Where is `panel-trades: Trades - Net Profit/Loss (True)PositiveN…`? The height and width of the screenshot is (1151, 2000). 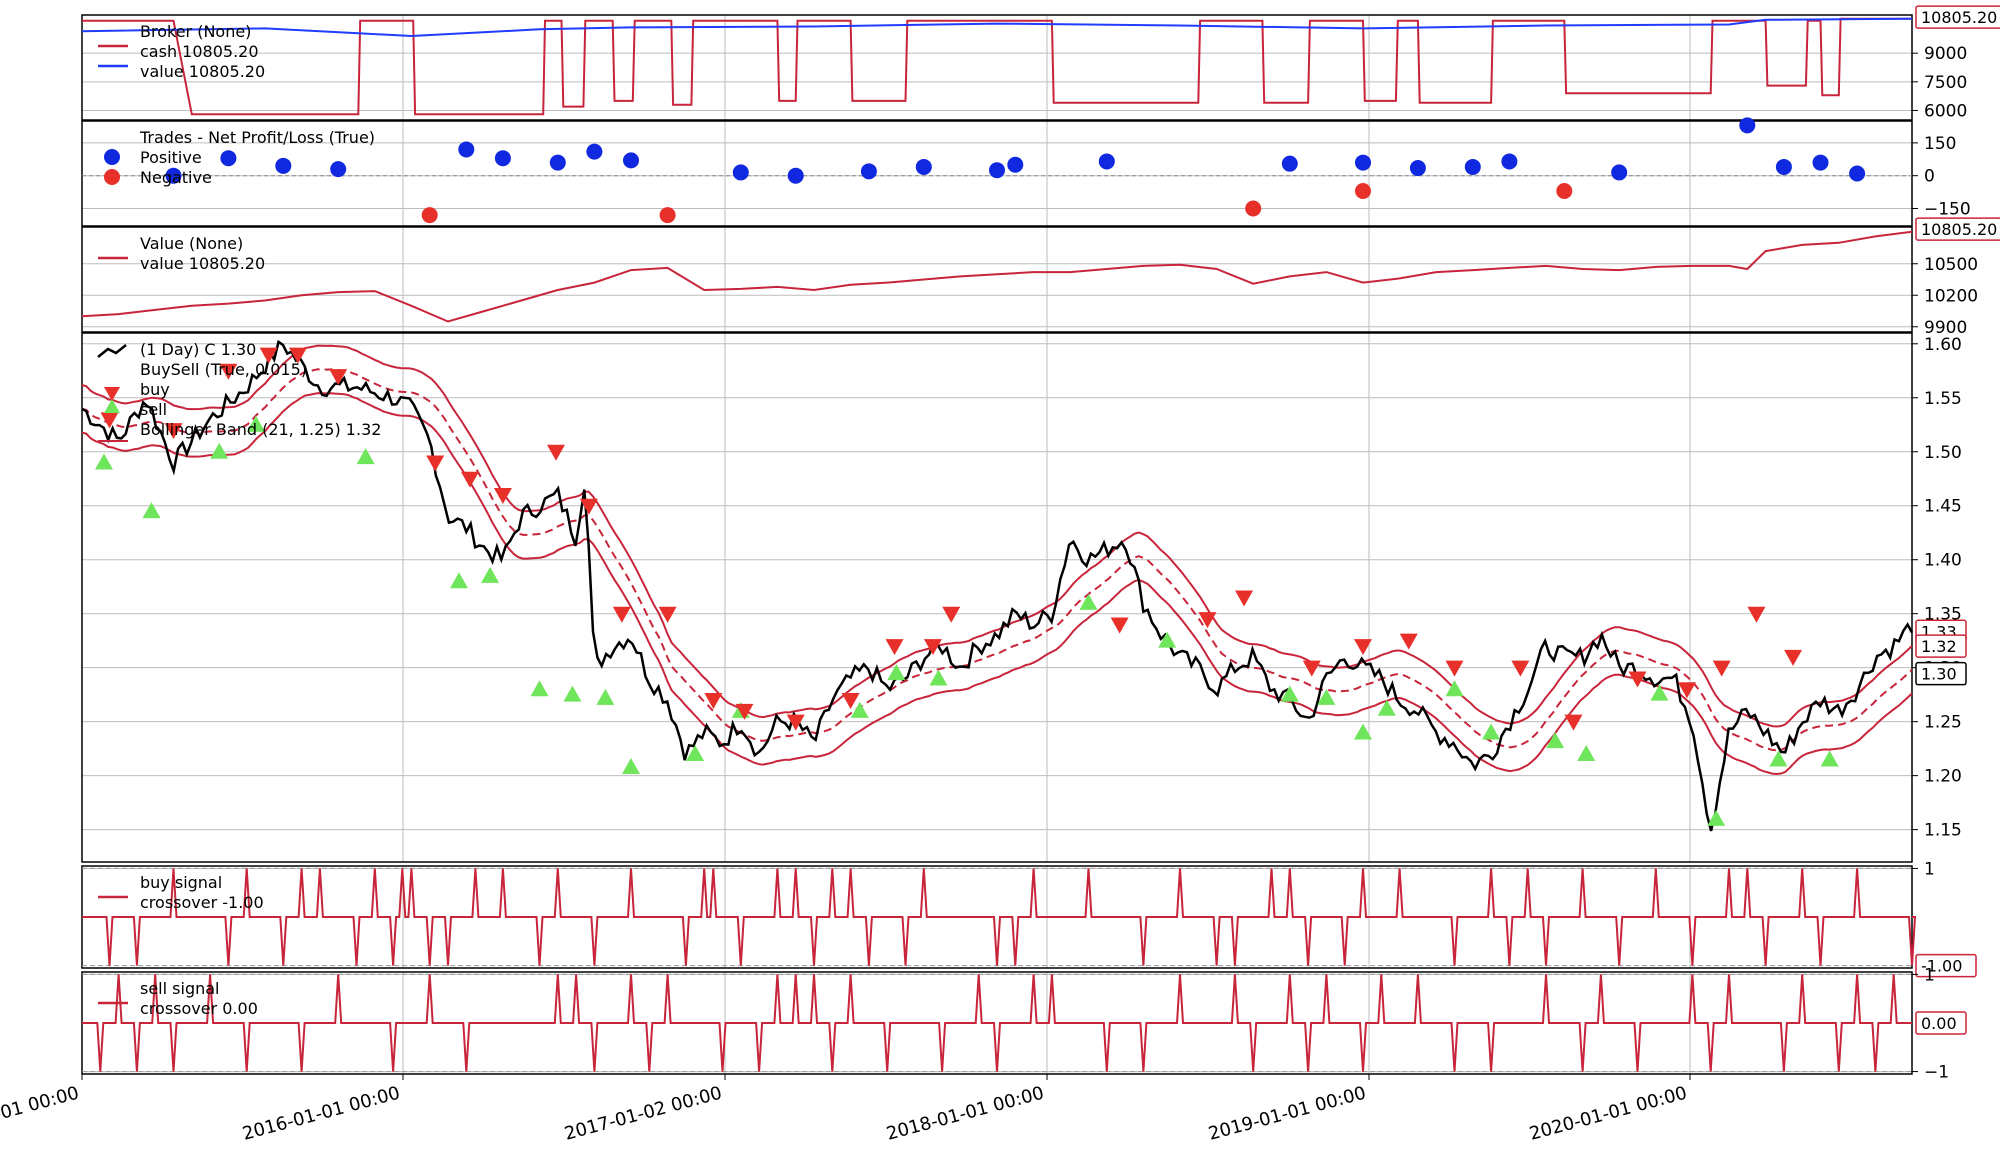
panel-trades: Trades - Net Profit/Loss (True)PositiveN… is located at coordinates (997, 172).